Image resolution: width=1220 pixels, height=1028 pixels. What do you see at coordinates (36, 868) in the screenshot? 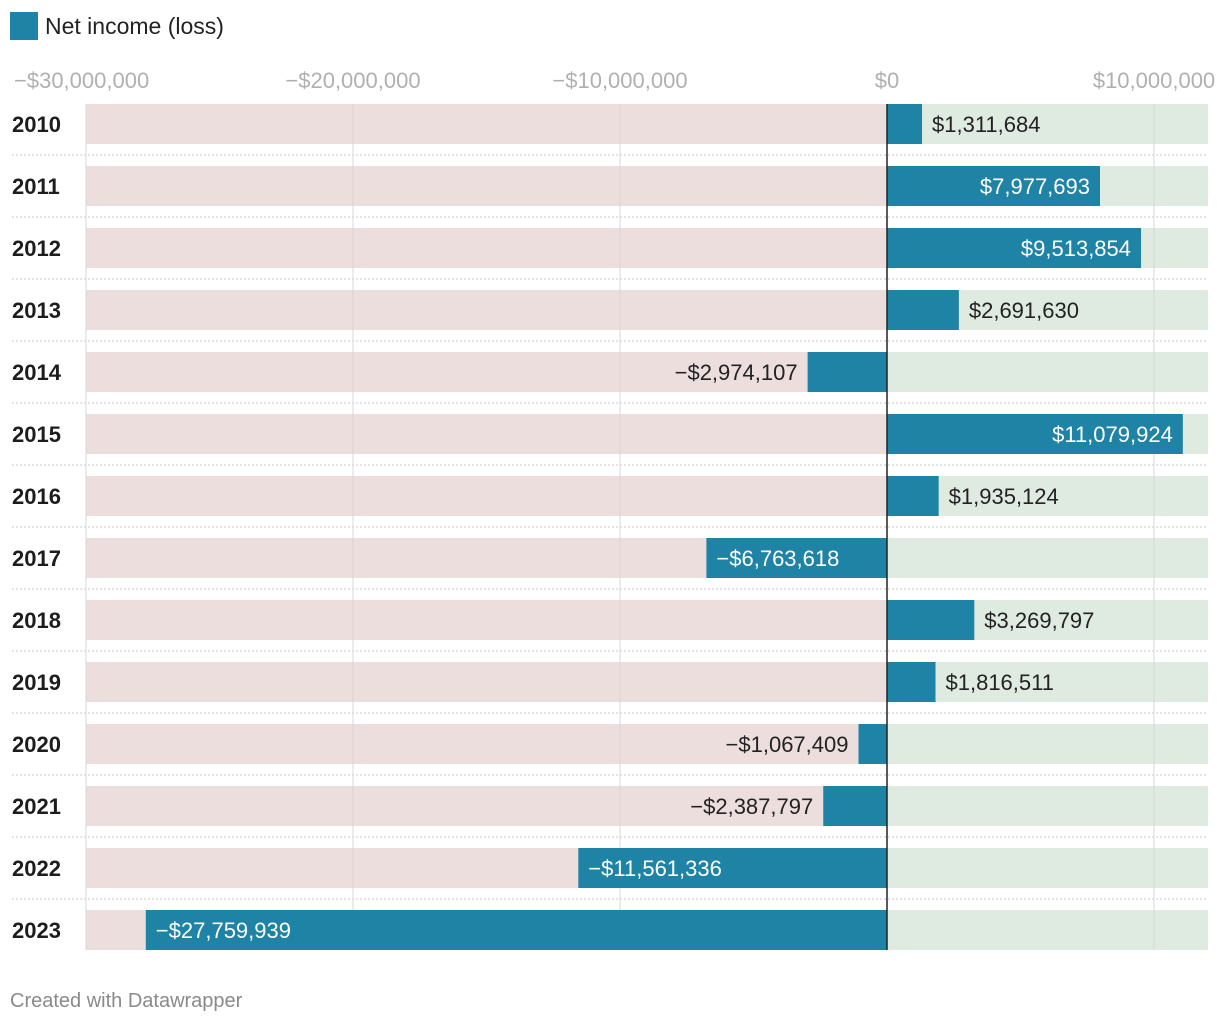
I see `year-label: 2022` at bounding box center [36, 868].